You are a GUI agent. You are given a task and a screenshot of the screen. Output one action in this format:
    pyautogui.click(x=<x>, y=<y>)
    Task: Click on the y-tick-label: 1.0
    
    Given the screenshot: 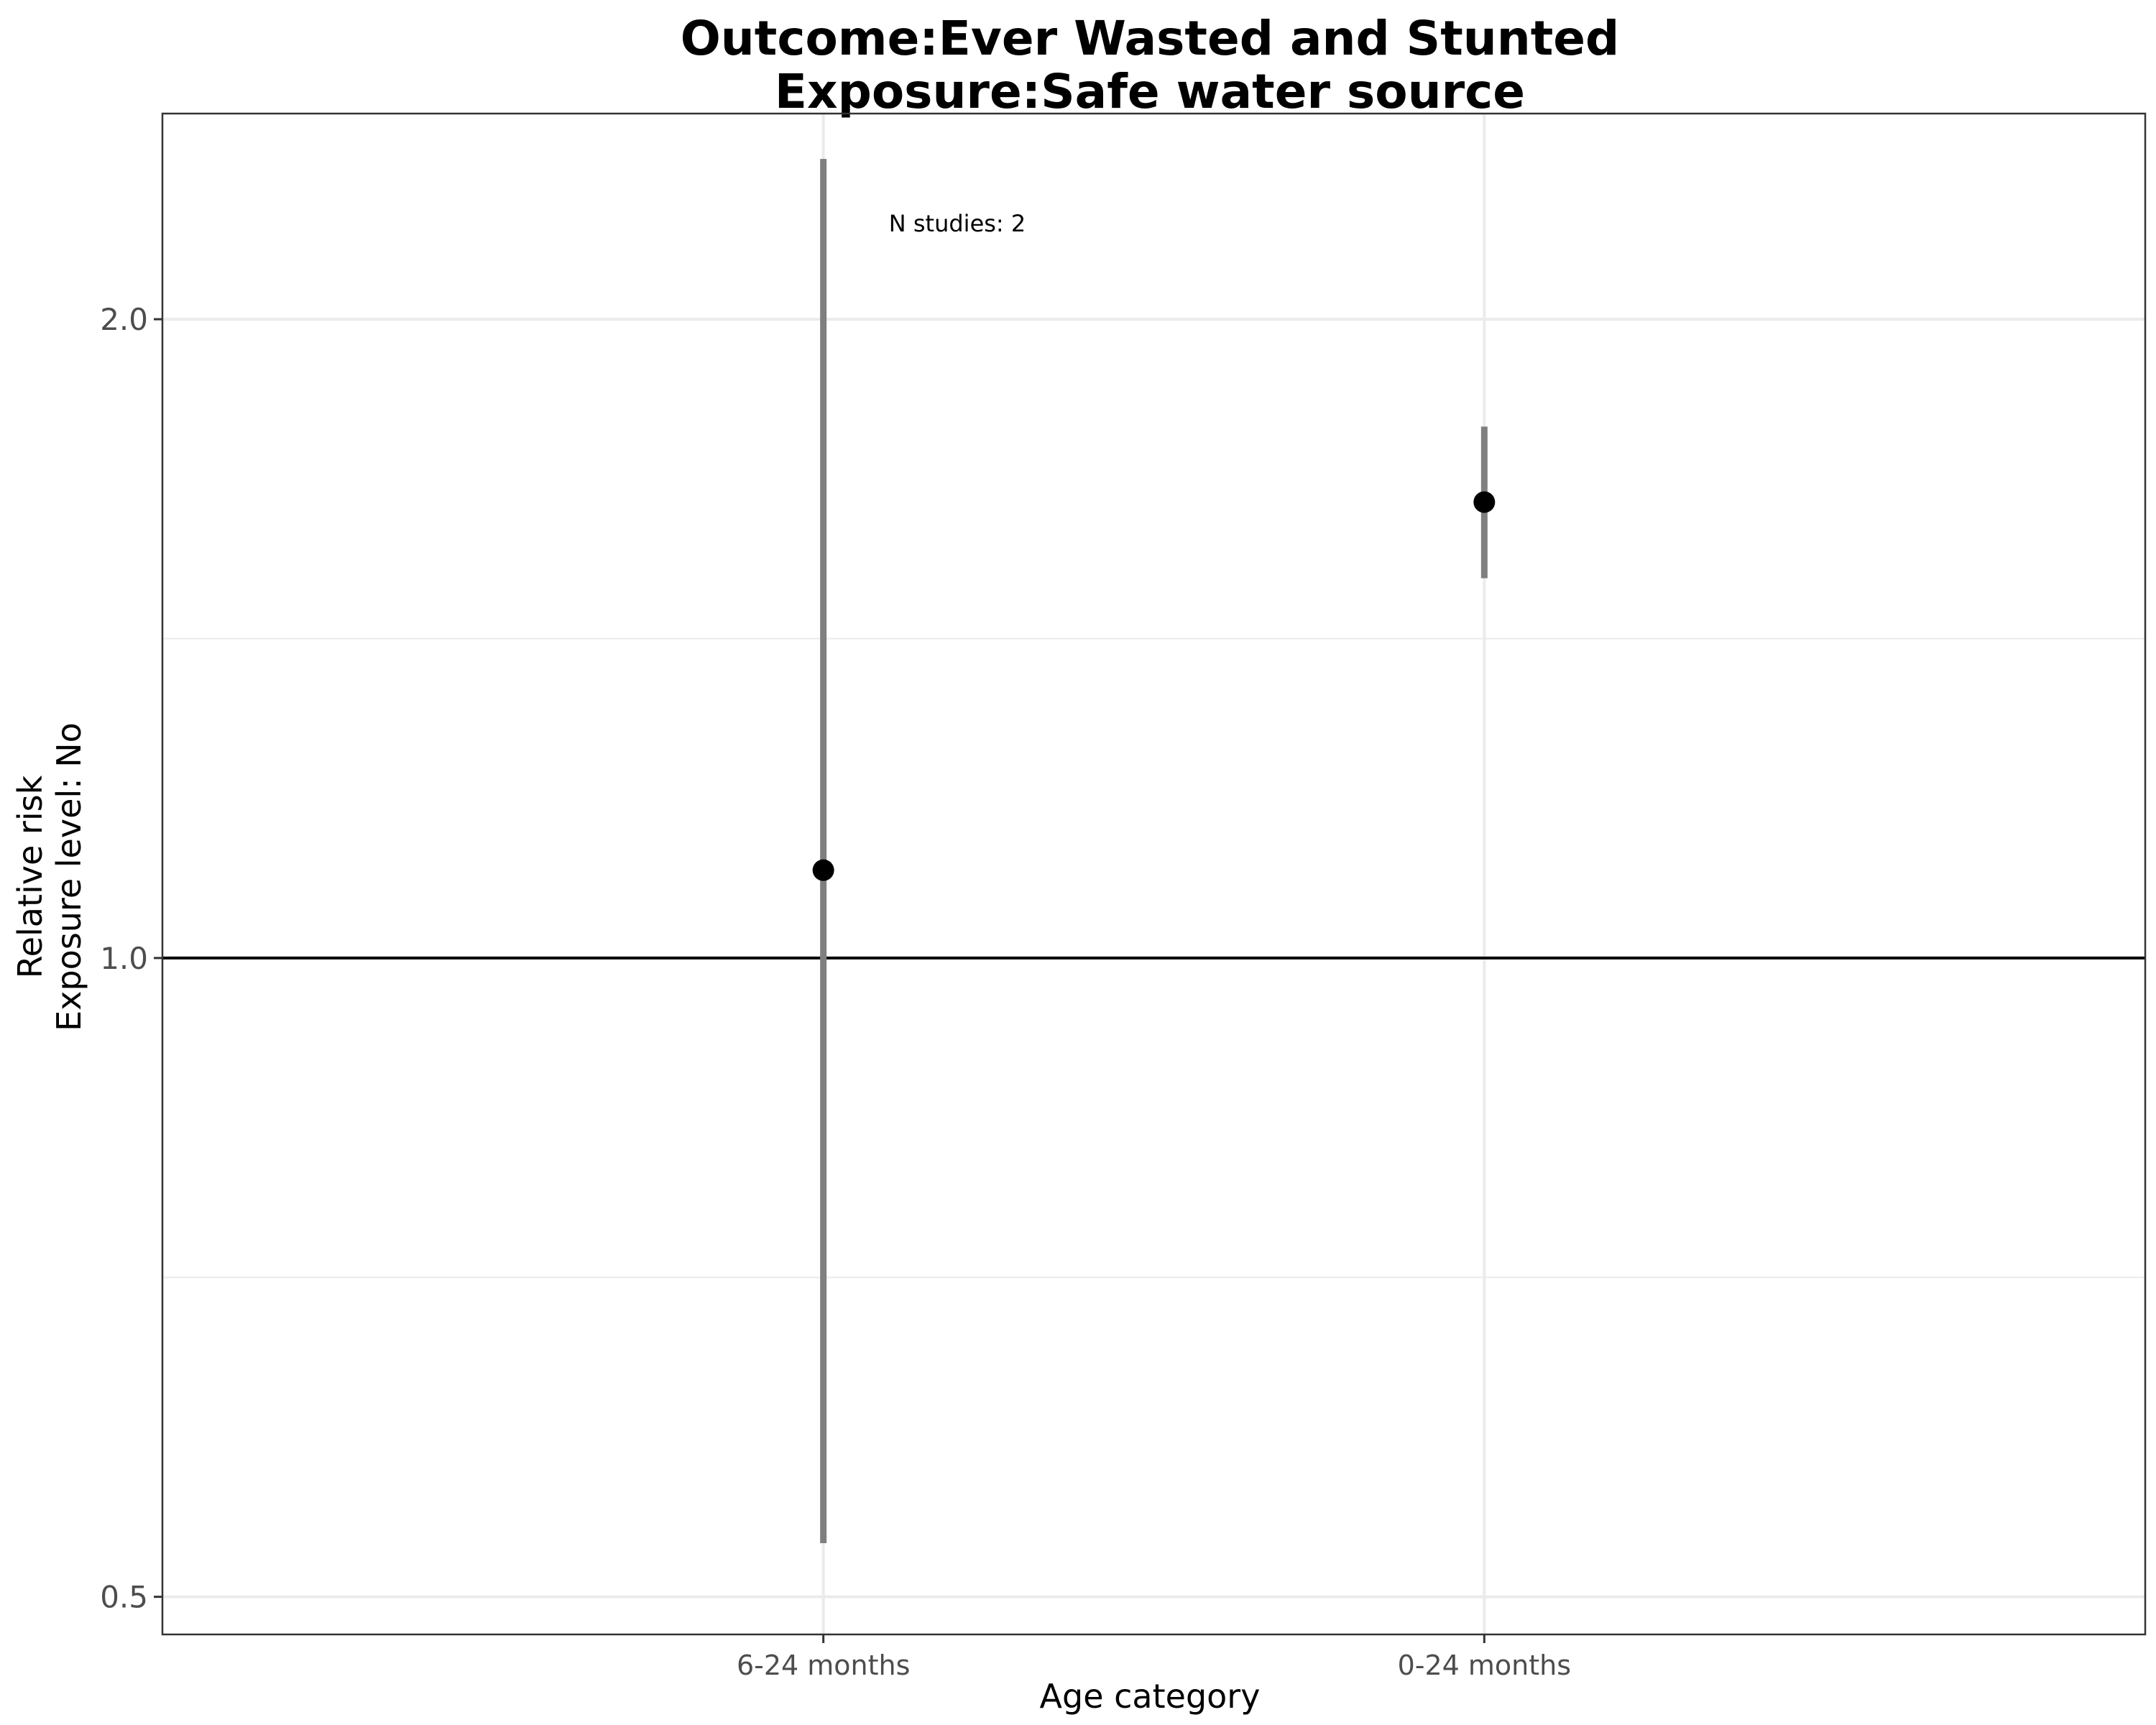 What is the action you would take?
    pyautogui.click(x=124, y=958)
    